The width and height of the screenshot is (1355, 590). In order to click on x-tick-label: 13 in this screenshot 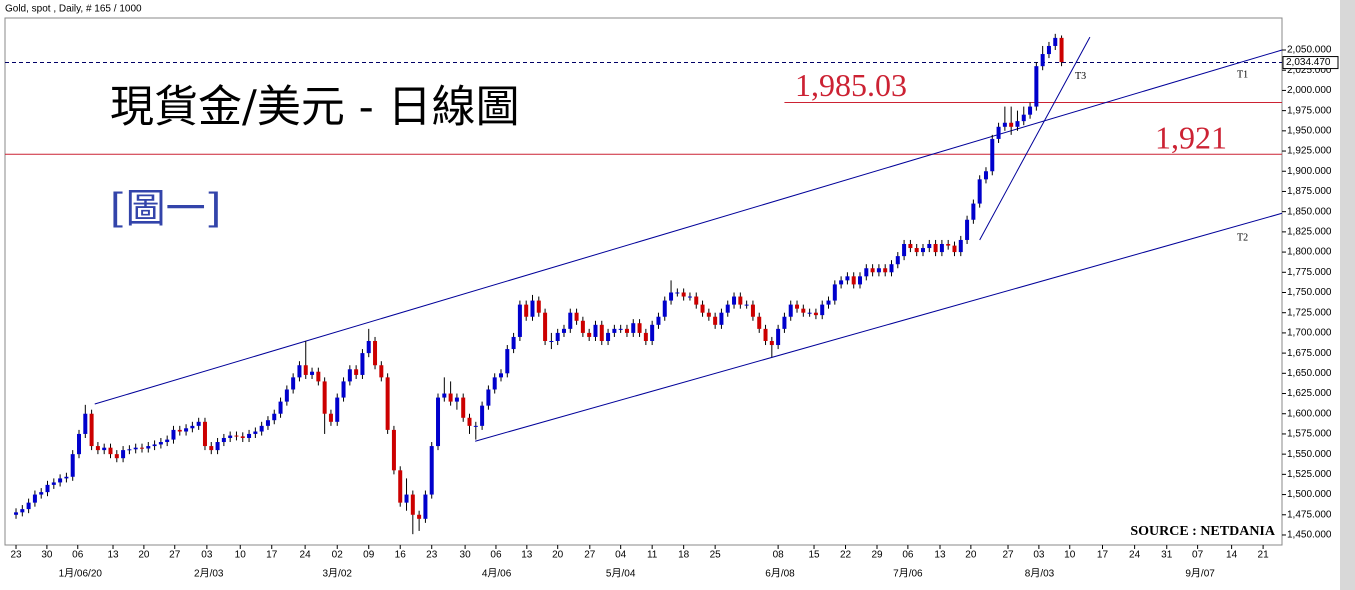, I will do `click(940, 555)`.